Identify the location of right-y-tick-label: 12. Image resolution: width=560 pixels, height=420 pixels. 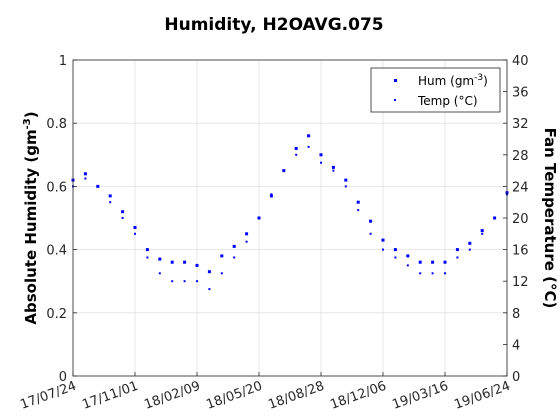
(520, 282).